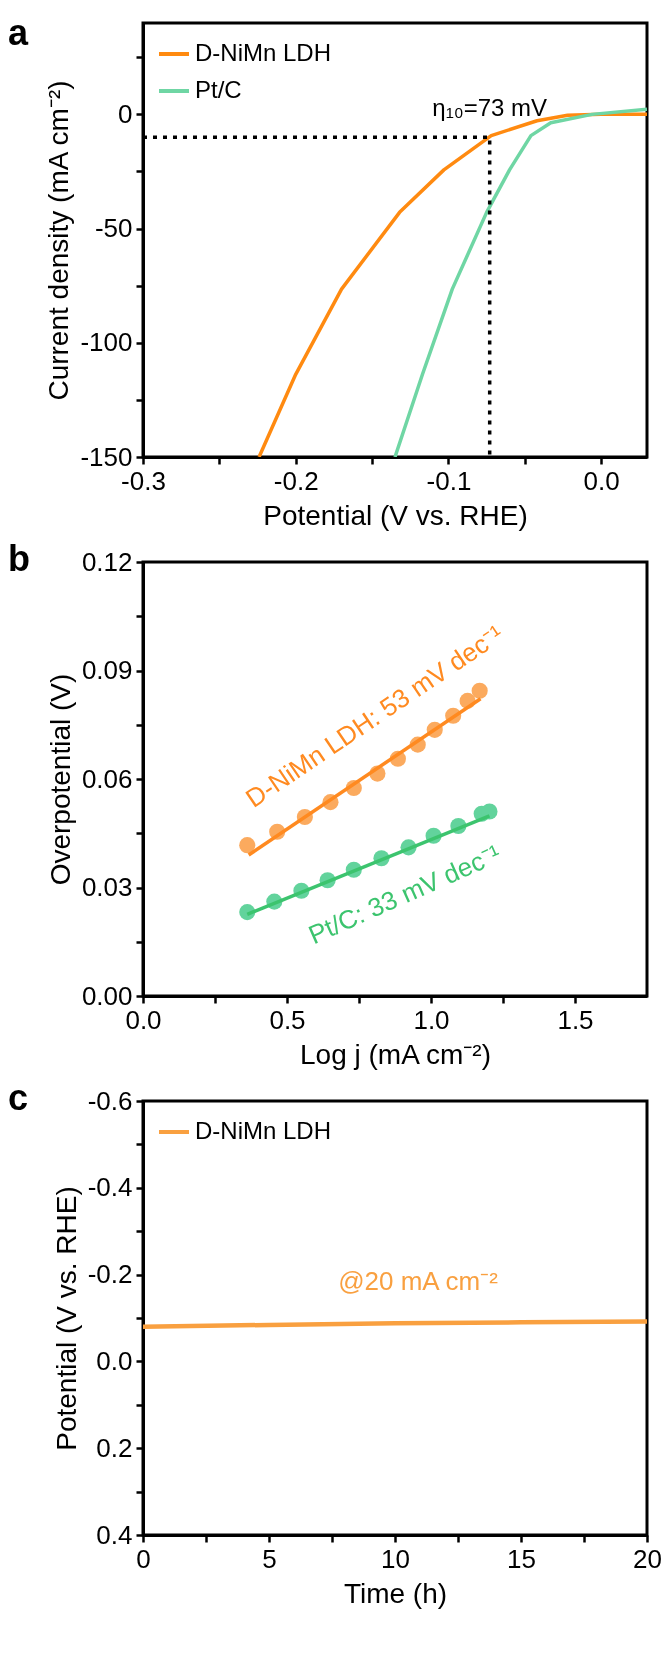  I want to click on y-tick-label: 0.06, so click(107, 778).